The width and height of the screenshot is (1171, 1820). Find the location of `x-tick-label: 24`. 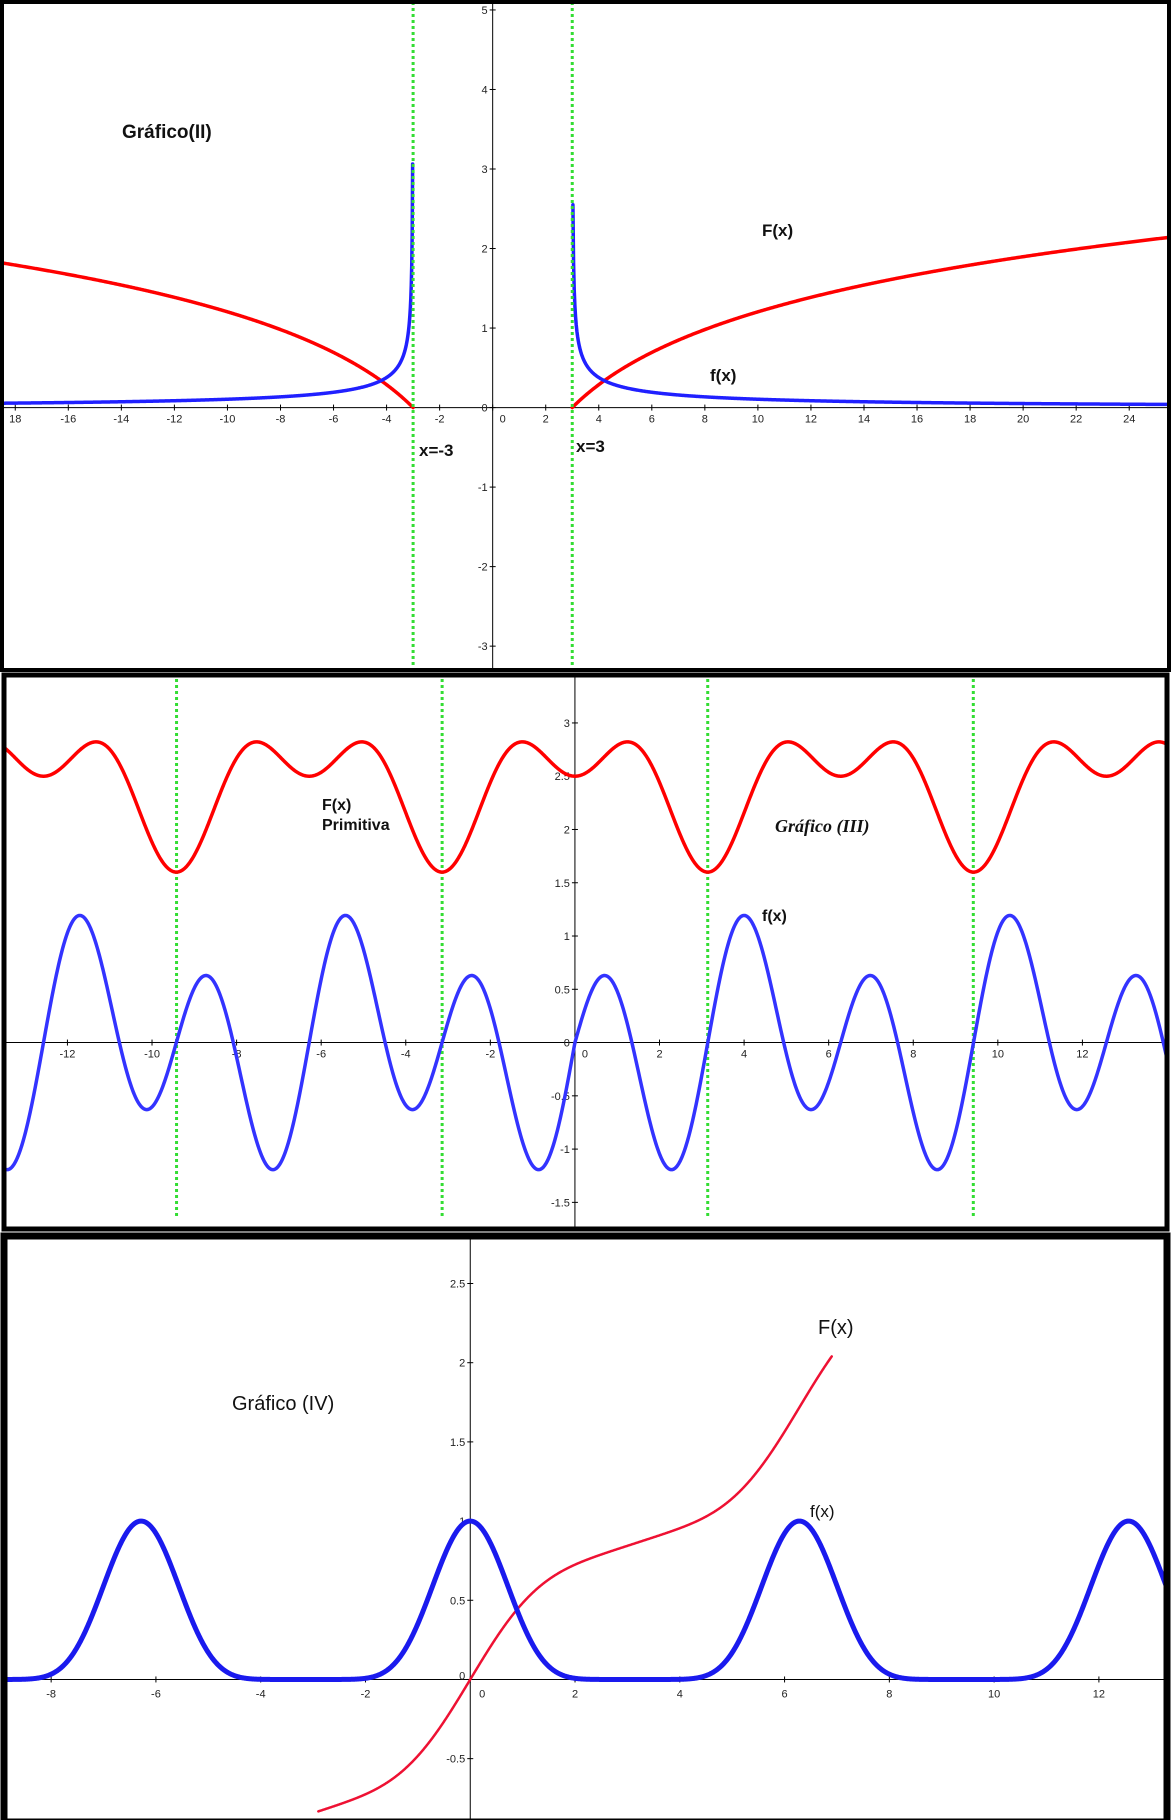

x-tick-label: 24 is located at coordinates (1129, 420).